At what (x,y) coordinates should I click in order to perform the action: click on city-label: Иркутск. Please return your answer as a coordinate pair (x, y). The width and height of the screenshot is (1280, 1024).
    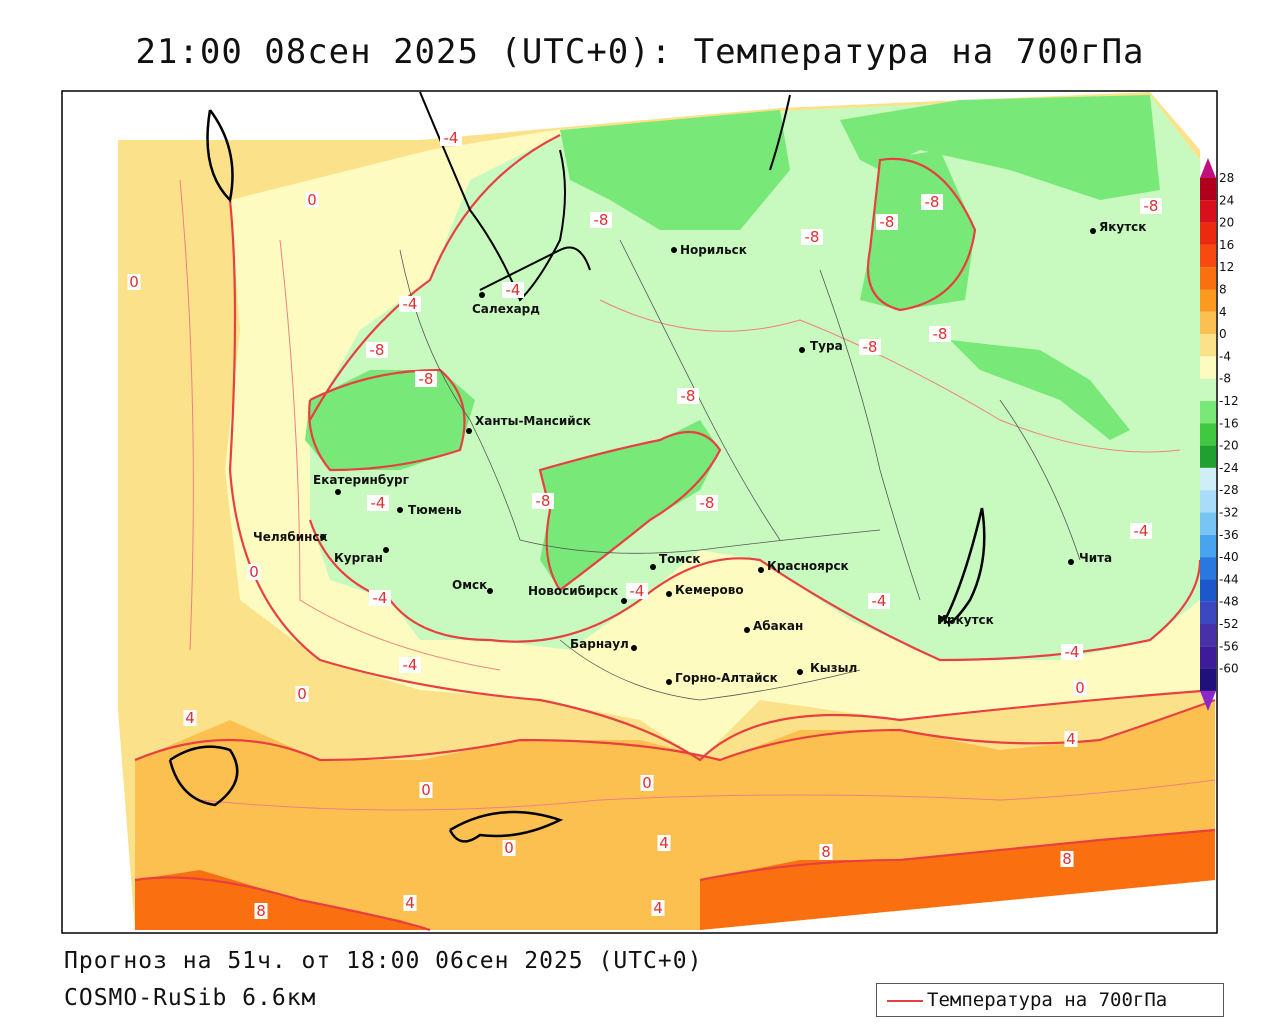
    Looking at the image, I should click on (965, 620).